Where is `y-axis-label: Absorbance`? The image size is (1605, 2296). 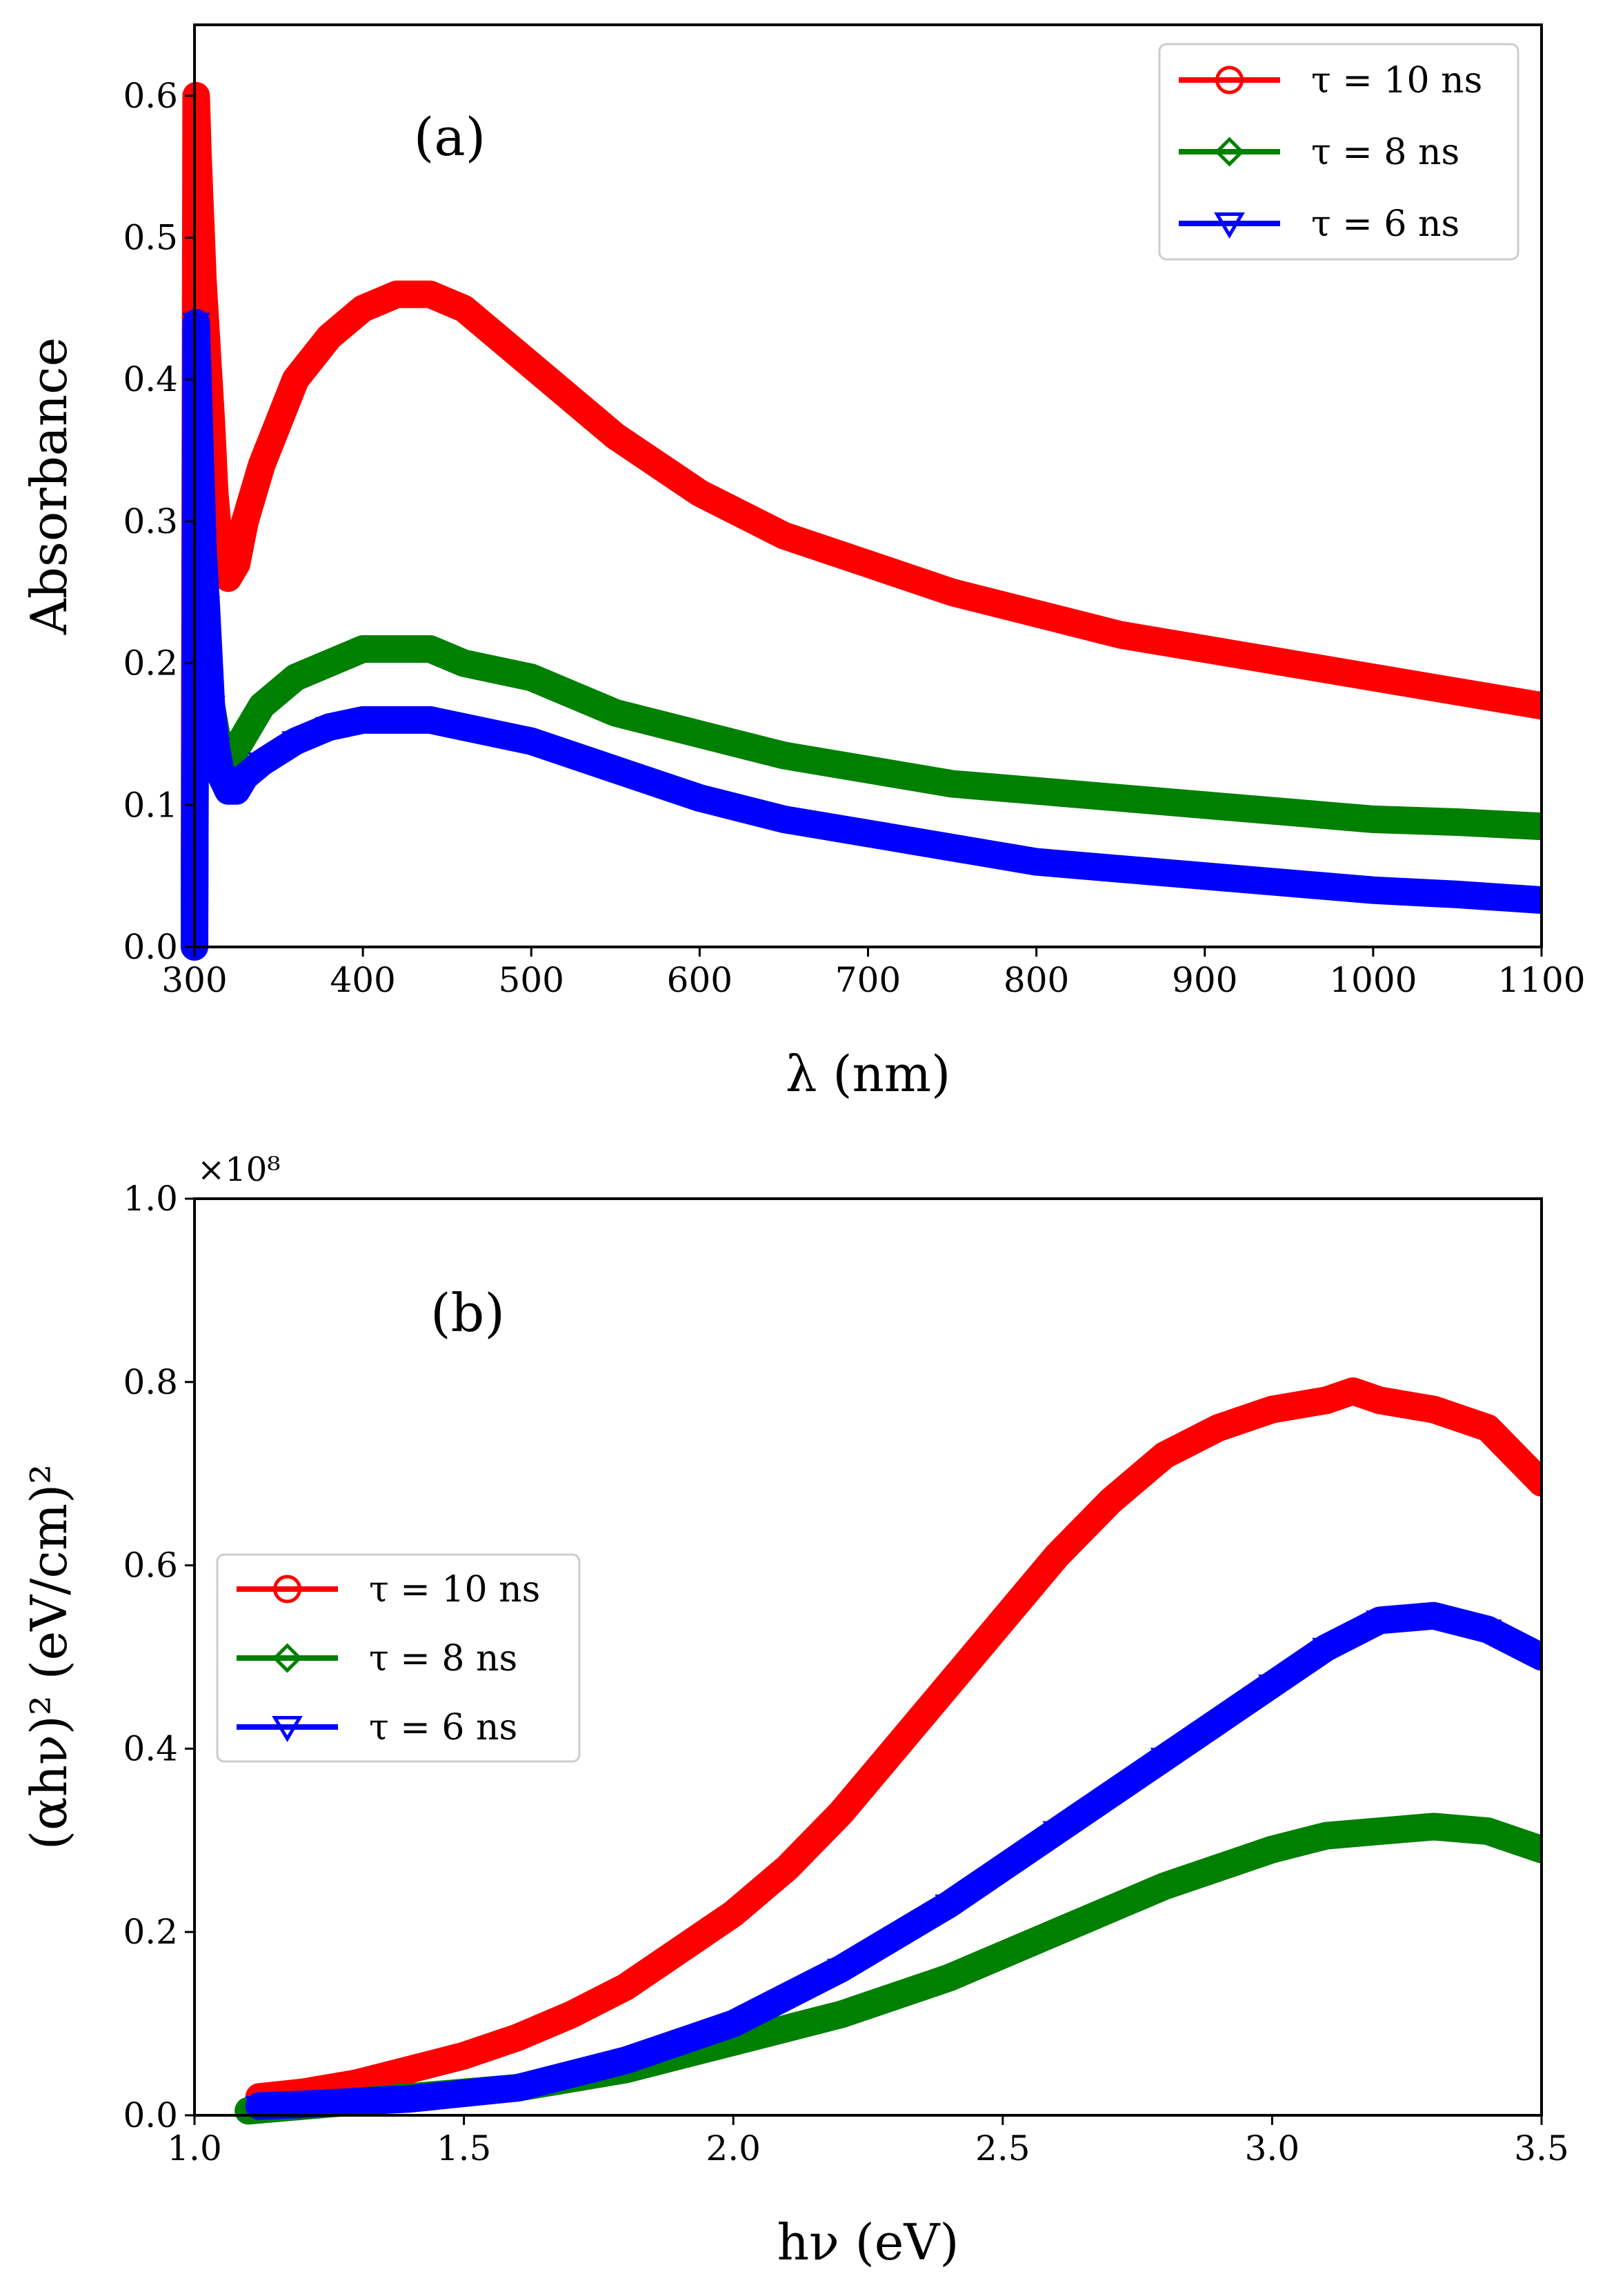
y-axis-label: Absorbance is located at coordinates (49, 486).